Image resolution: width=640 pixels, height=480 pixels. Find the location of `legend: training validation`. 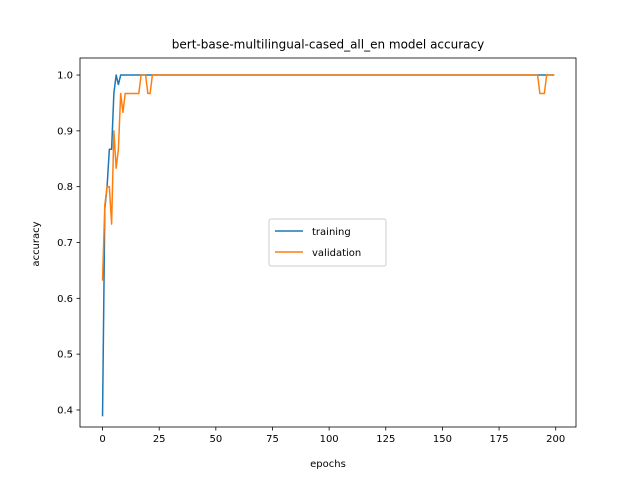

legend: training validation is located at coordinates (327, 242).